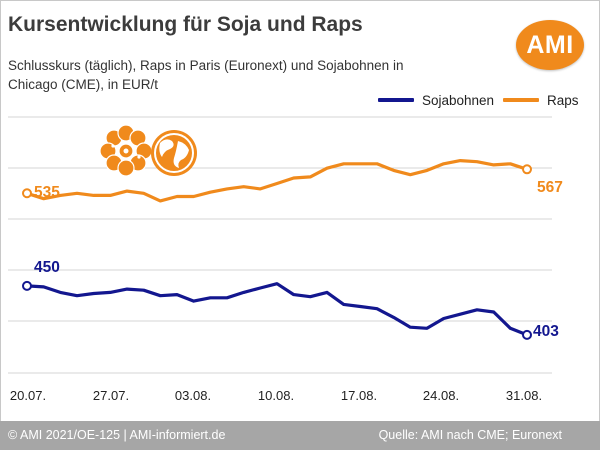  I want to click on sojabohnen-series, so click(277, 309).